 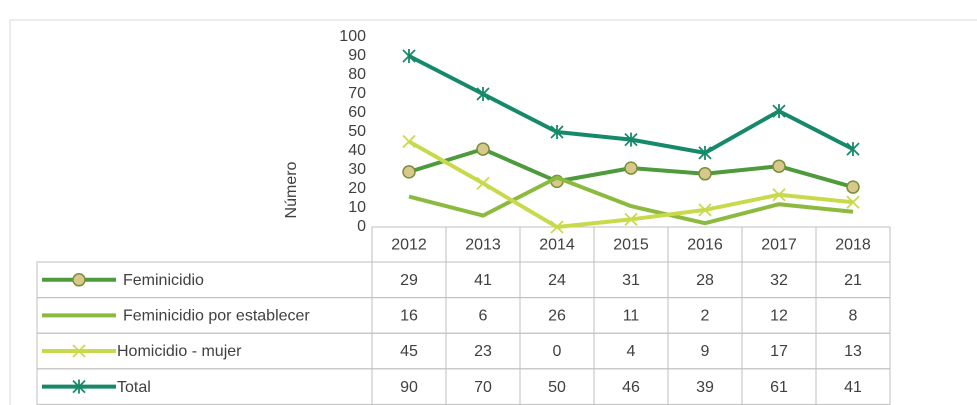 I want to click on table-cell, so click(x=853, y=386).